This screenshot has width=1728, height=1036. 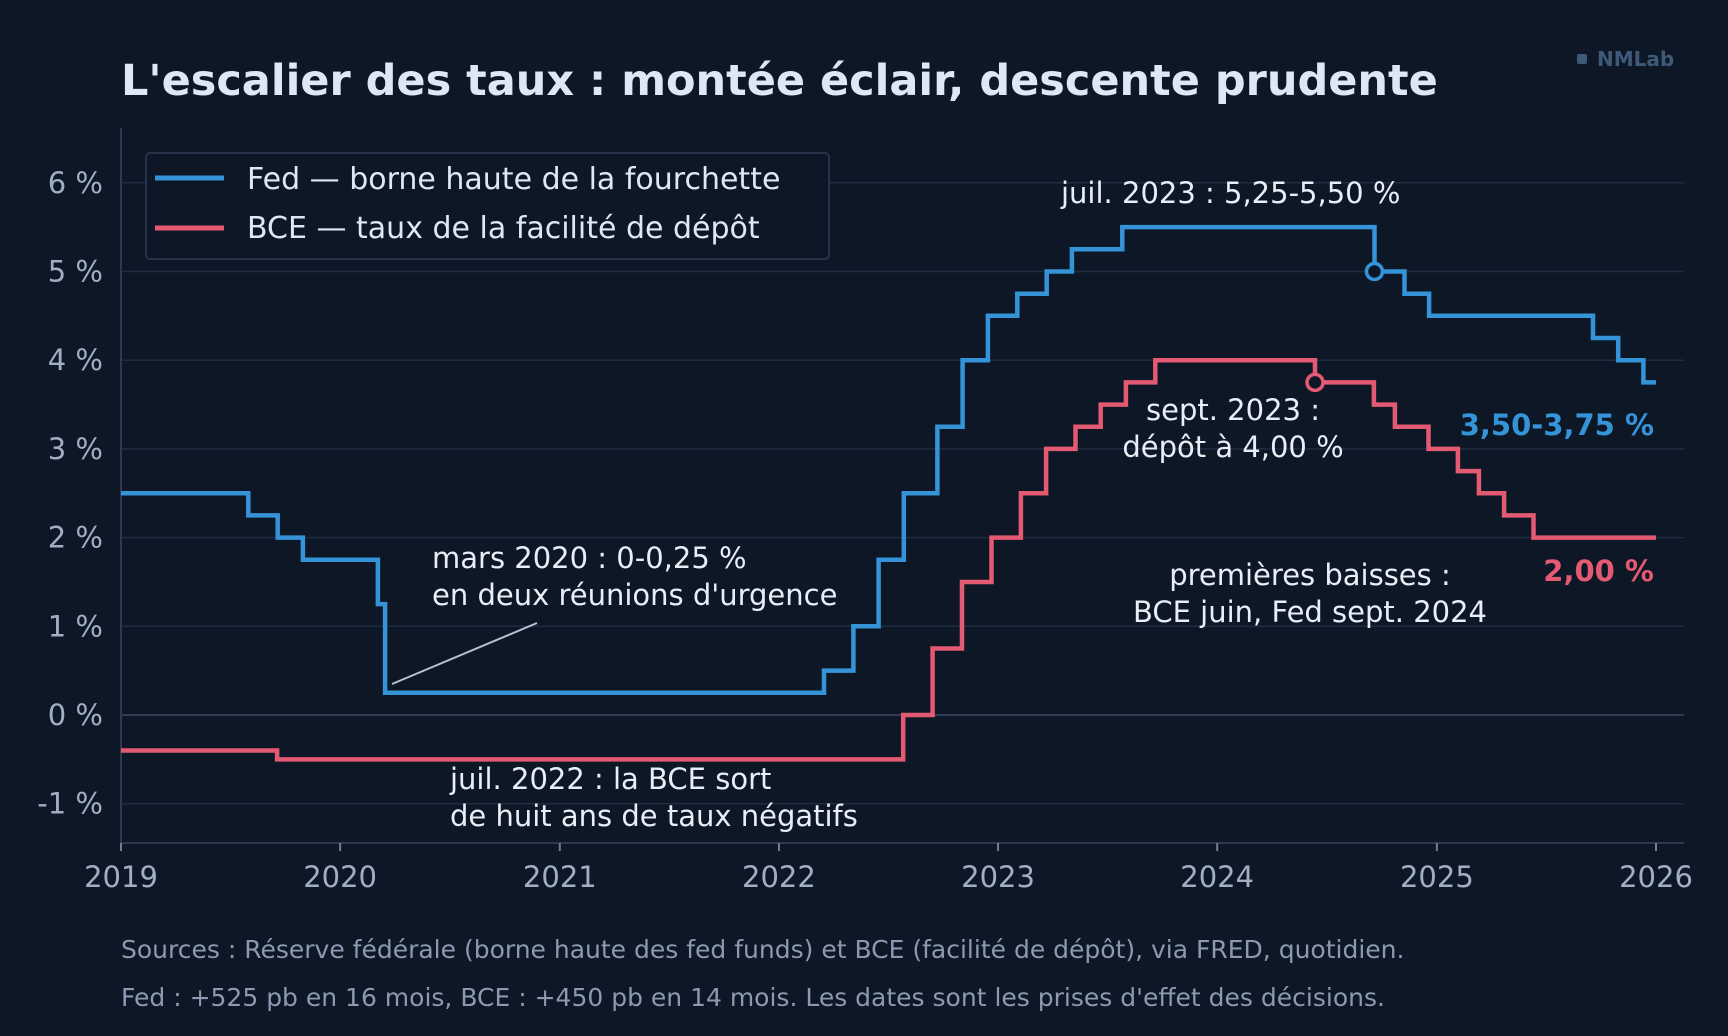 I want to click on end-label-ecb: 2,00 %, so click(x=1598, y=571).